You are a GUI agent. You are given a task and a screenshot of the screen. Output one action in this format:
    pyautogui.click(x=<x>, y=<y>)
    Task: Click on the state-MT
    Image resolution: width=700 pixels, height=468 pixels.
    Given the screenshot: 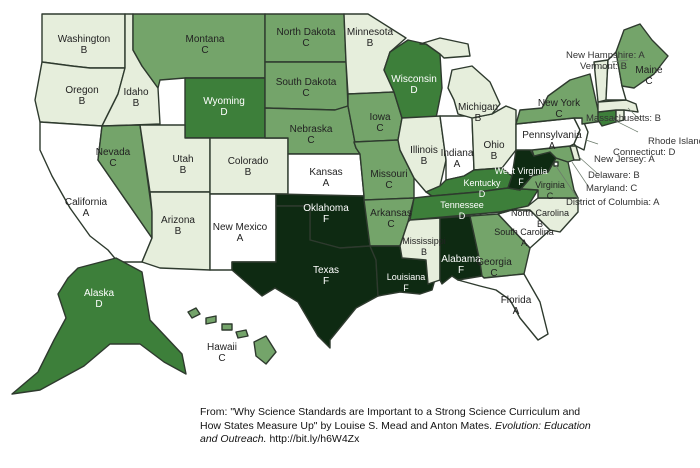 What is the action you would take?
    pyautogui.click(x=199, y=51)
    